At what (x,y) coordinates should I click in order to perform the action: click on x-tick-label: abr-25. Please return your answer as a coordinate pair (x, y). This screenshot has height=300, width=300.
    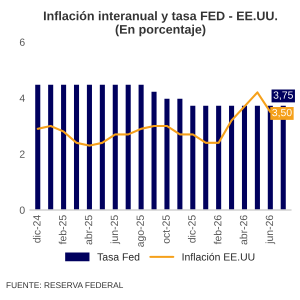
    Looking at the image, I should click on (88, 230).